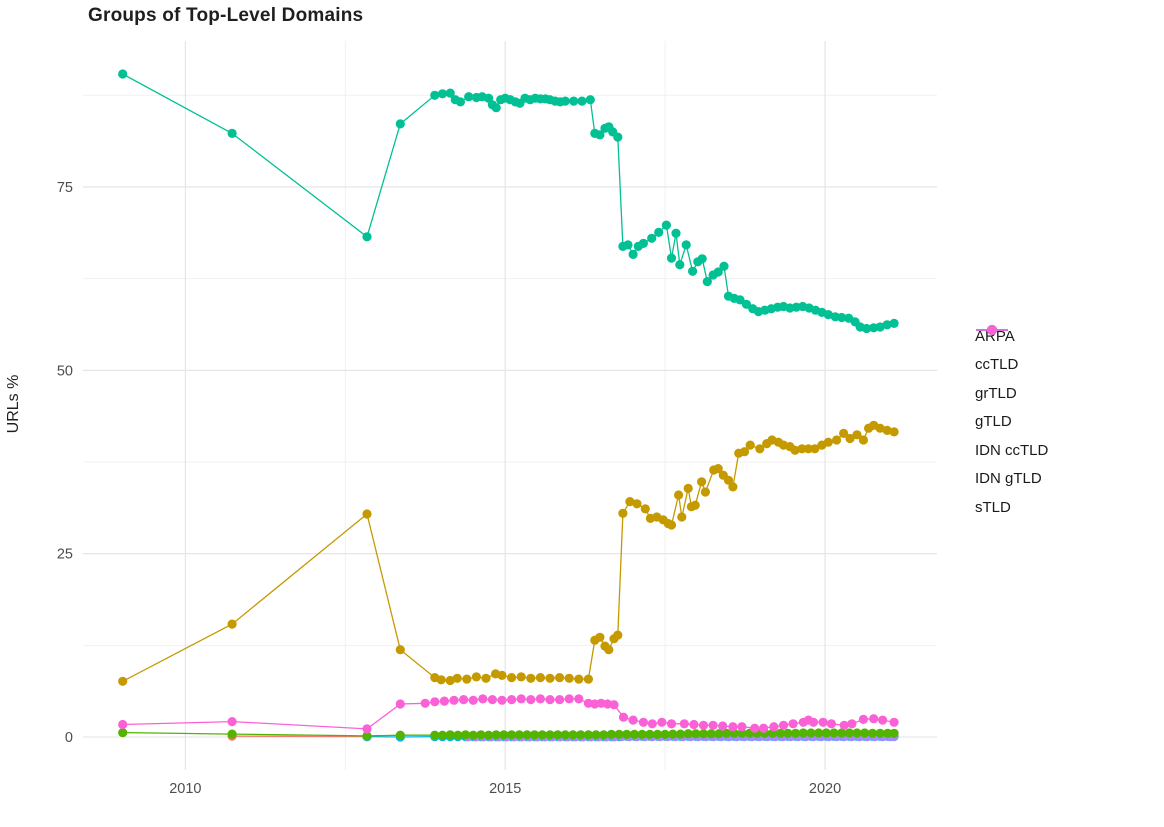 The width and height of the screenshot is (1164, 827). What do you see at coordinates (65, 555) in the screenshot?
I see `y-tick-label: 25` at bounding box center [65, 555].